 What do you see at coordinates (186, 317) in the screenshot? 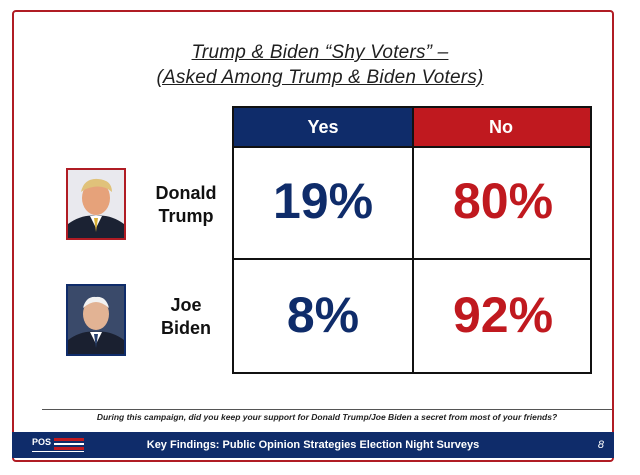
I see `row-label-biden: Joe Biden` at bounding box center [186, 317].